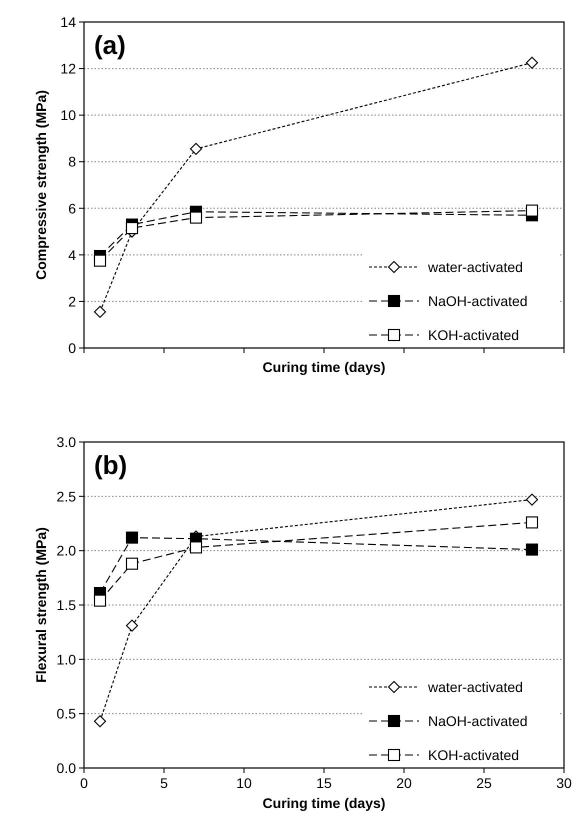 The width and height of the screenshot is (582, 836). What do you see at coordinates (564, 783) in the screenshot?
I see `x-tick-label: 30` at bounding box center [564, 783].